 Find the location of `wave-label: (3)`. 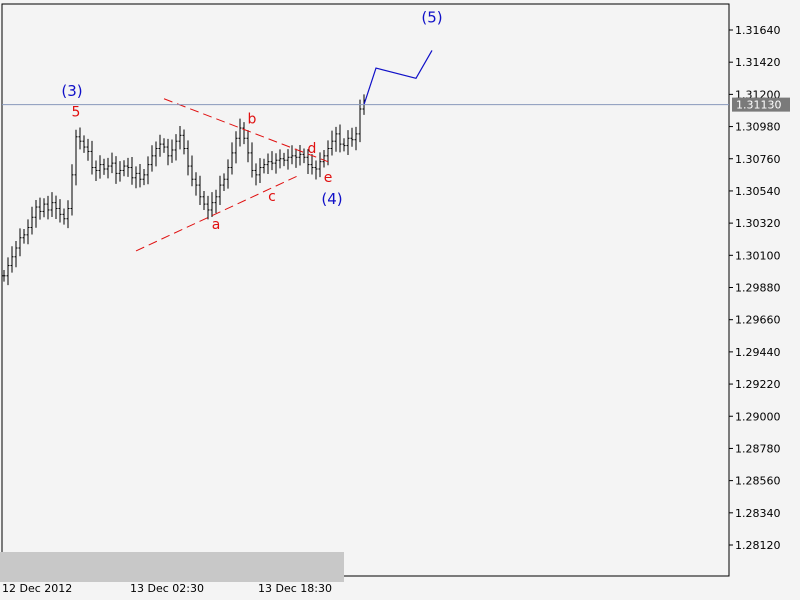

wave-label: (3) is located at coordinates (71, 91).